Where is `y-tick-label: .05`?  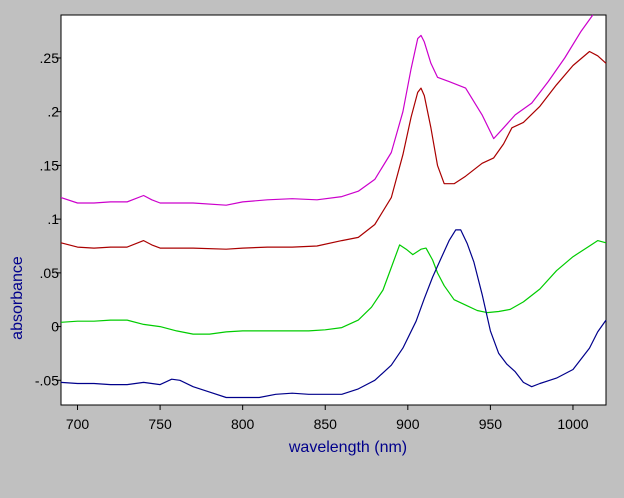
y-tick-label: .05 is located at coordinates (50, 273).